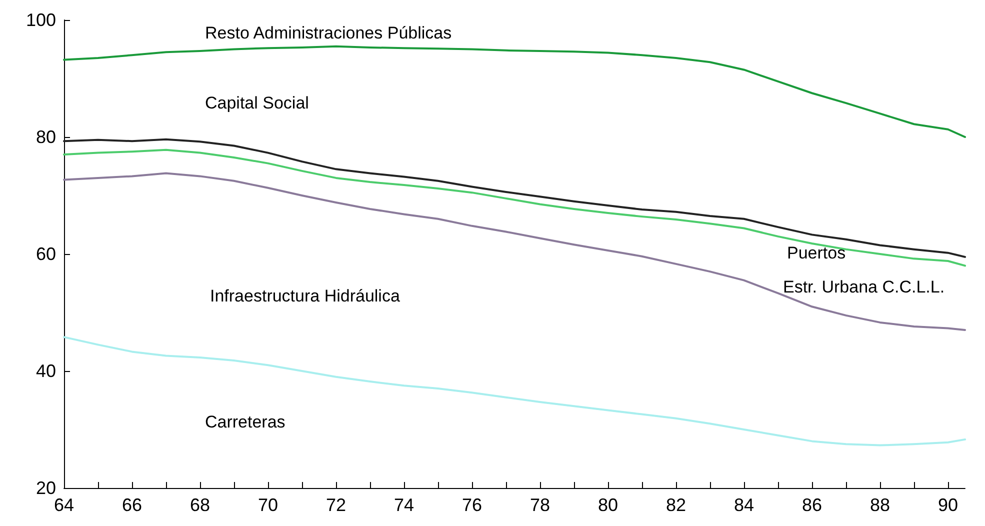 The image size is (985, 526). Describe the element at coordinates (328, 33) in the screenshot. I see `annotation: Resto Administraciones Públicas` at that location.